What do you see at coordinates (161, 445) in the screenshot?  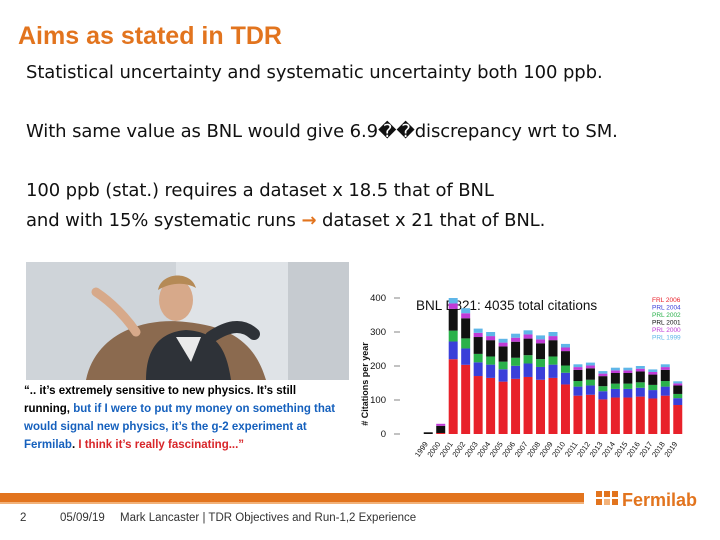 I see `quote-part-4: I think it’s really fascinating...”` at bounding box center [161, 445].